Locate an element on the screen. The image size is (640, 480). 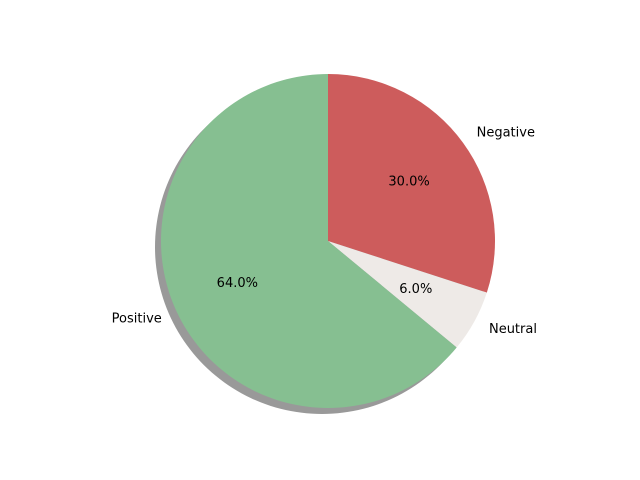
slice-percent-negative: 30.0% is located at coordinates (408, 182).